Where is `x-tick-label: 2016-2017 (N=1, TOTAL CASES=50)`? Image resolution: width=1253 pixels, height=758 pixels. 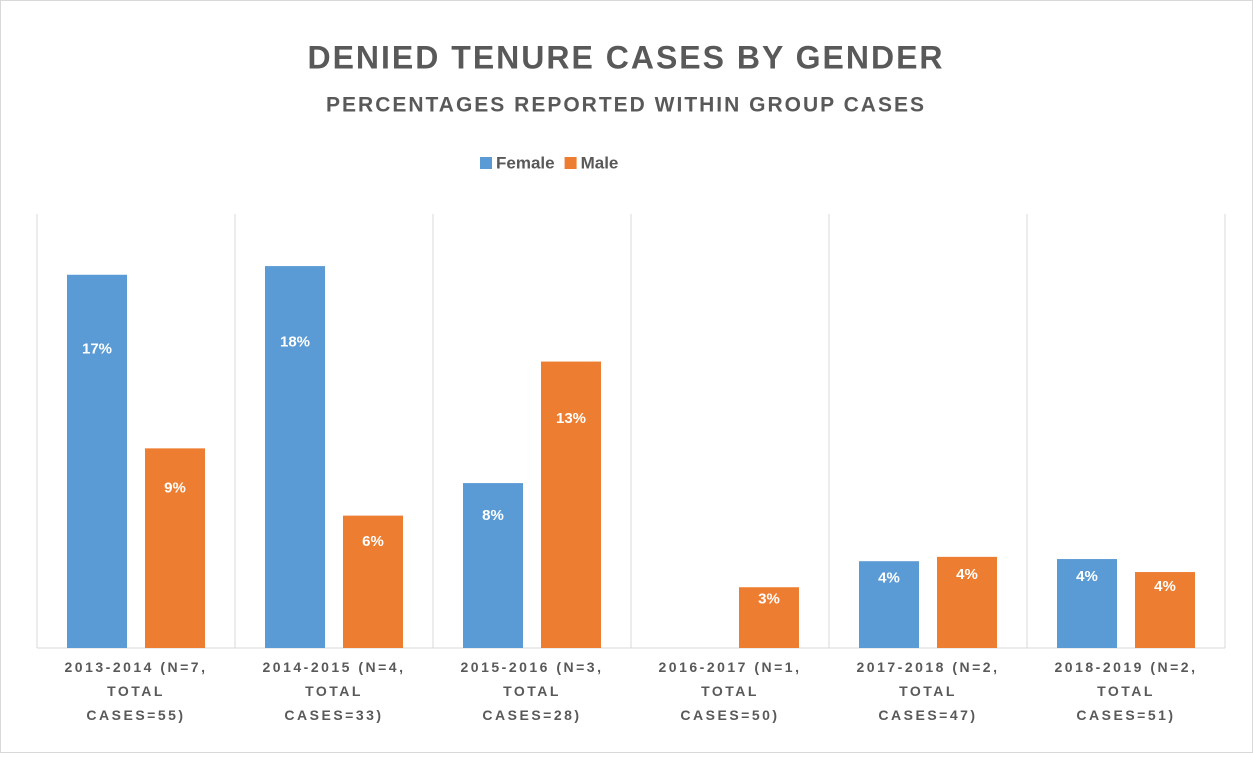 x-tick-label: 2016-2017 (N=1, TOTAL CASES=50) is located at coordinates (730, 691).